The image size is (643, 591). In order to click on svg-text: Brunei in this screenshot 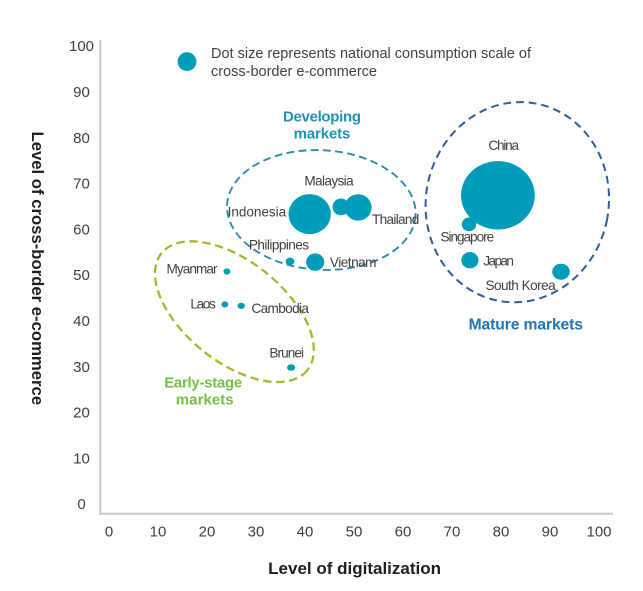, I will do `click(286, 353)`.